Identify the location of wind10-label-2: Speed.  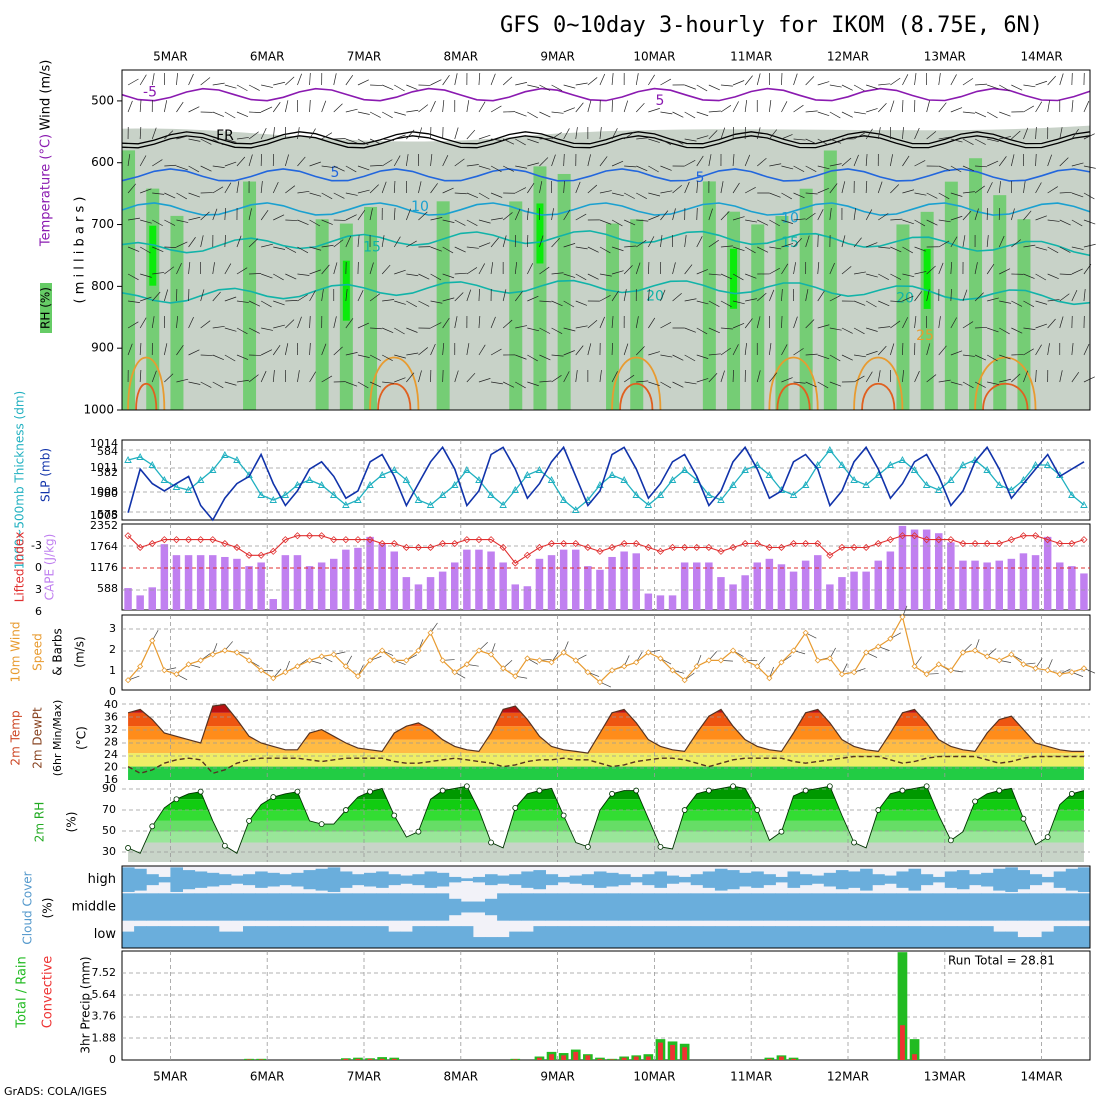
(38, 652).